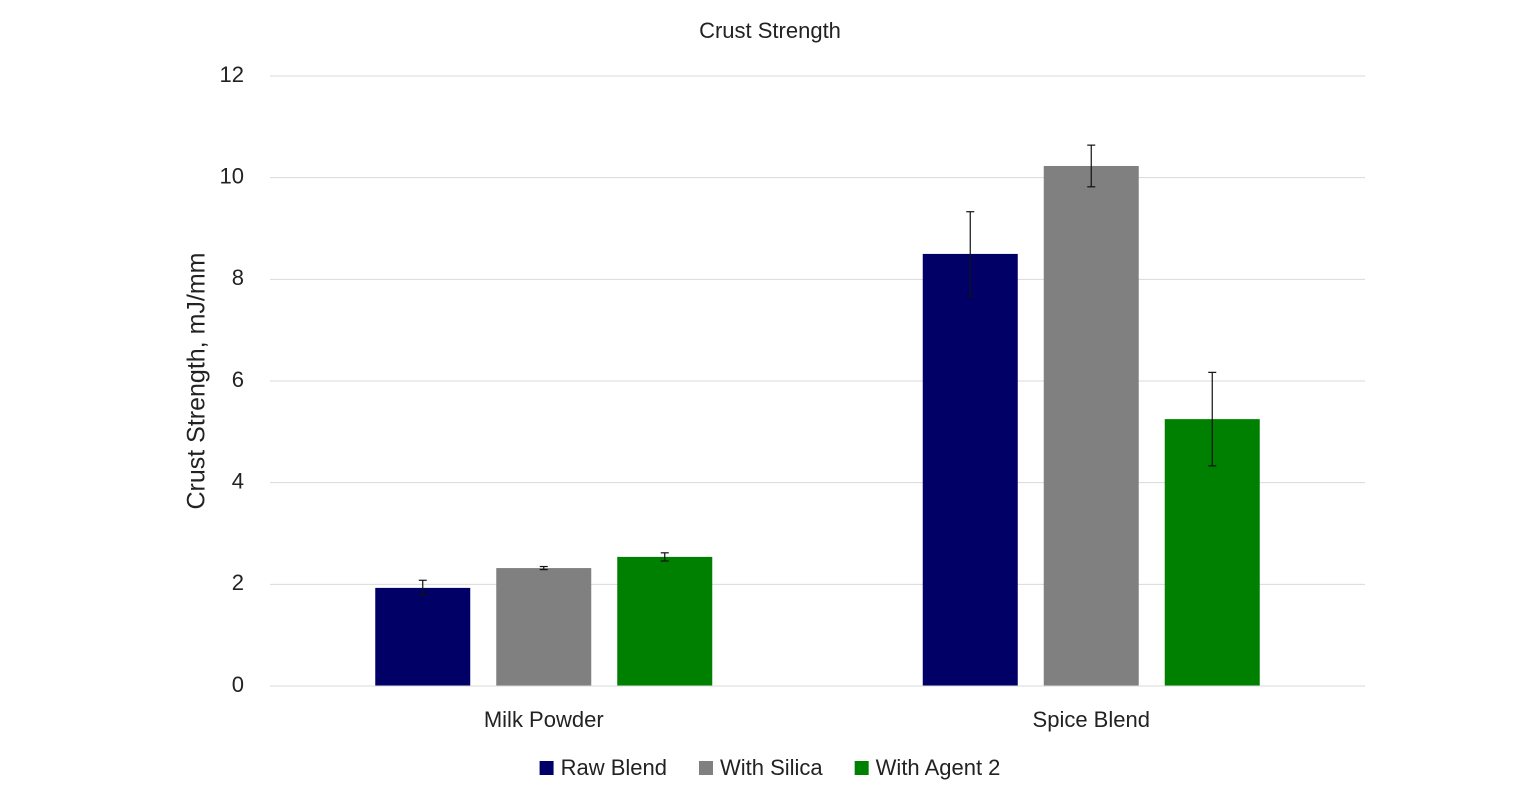  What do you see at coordinates (1091, 719) in the screenshot?
I see `x-tick-label: Spice Blend` at bounding box center [1091, 719].